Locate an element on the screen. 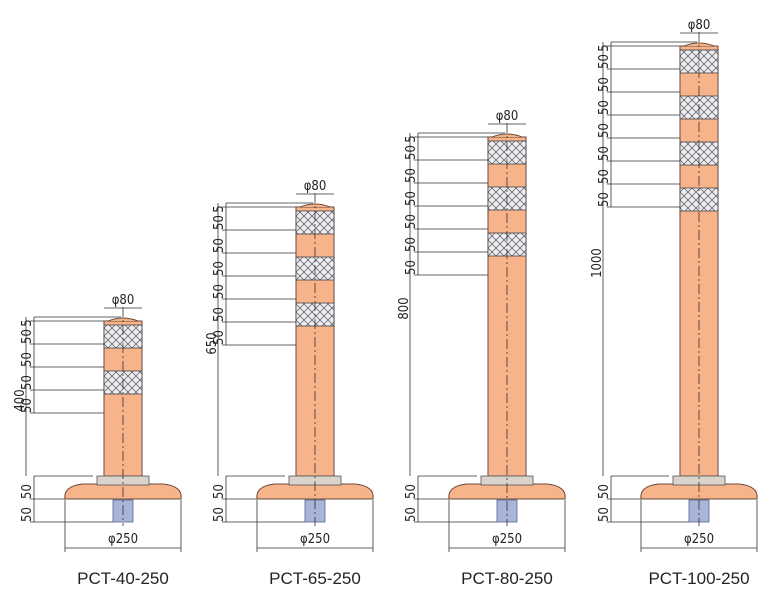 The height and width of the screenshot is (589, 770). total-height-label: 650 is located at coordinates (212, 343).